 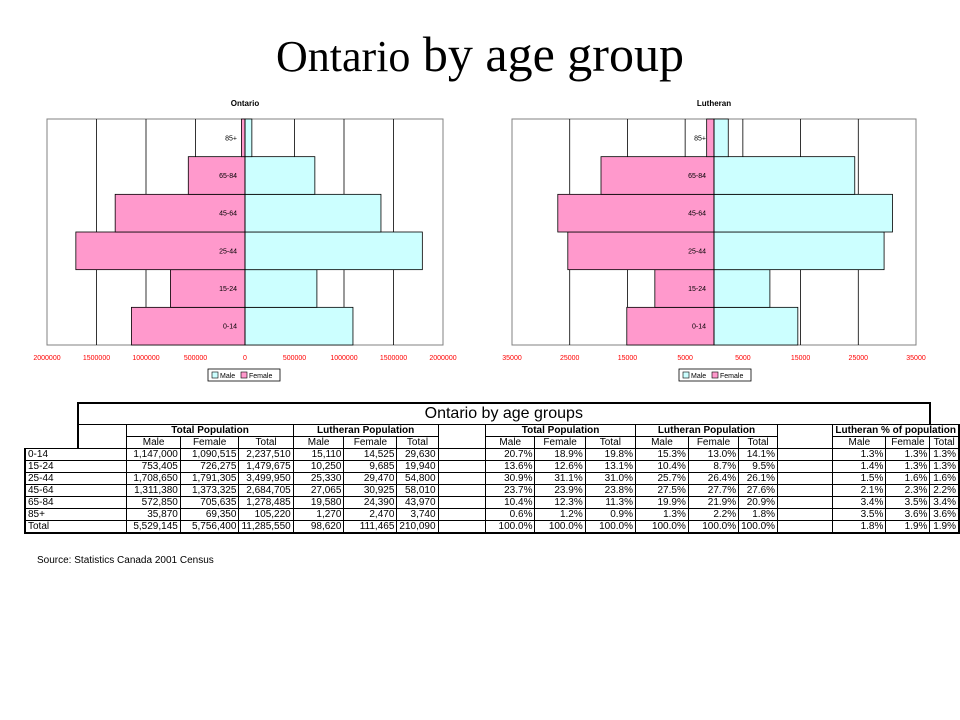 I want to click on table-cell: 19.9%, so click(x=662, y=502).